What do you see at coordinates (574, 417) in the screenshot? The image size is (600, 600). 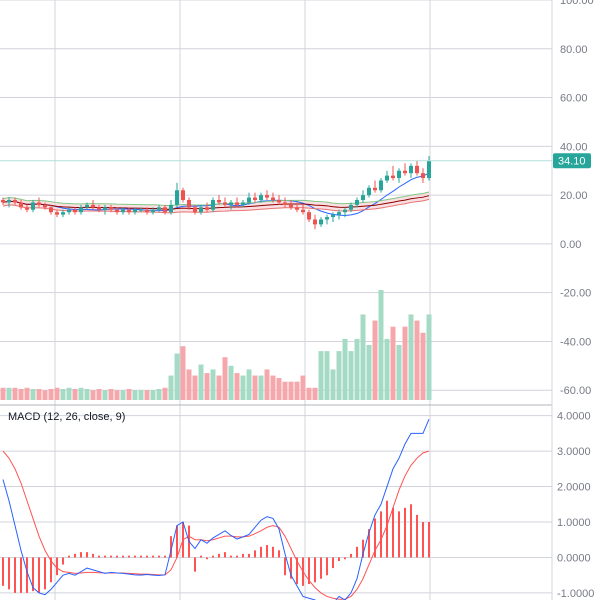 I see `macd-tick-label: 4.0000` at bounding box center [574, 417].